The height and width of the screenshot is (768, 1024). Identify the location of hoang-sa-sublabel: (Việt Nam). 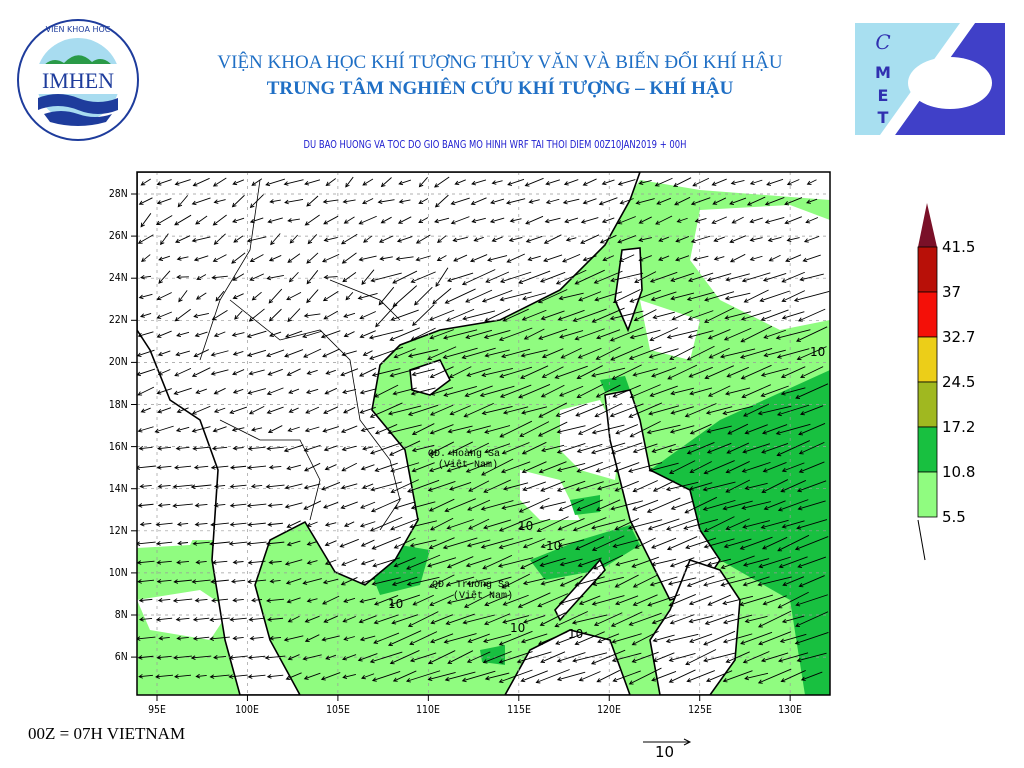
(468, 465).